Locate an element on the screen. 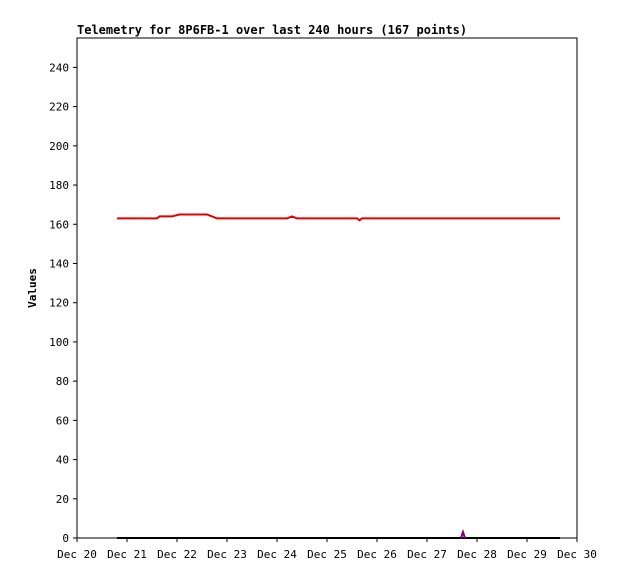 The image size is (618, 579). x-tick-label: Dec 20 is located at coordinates (77, 554).